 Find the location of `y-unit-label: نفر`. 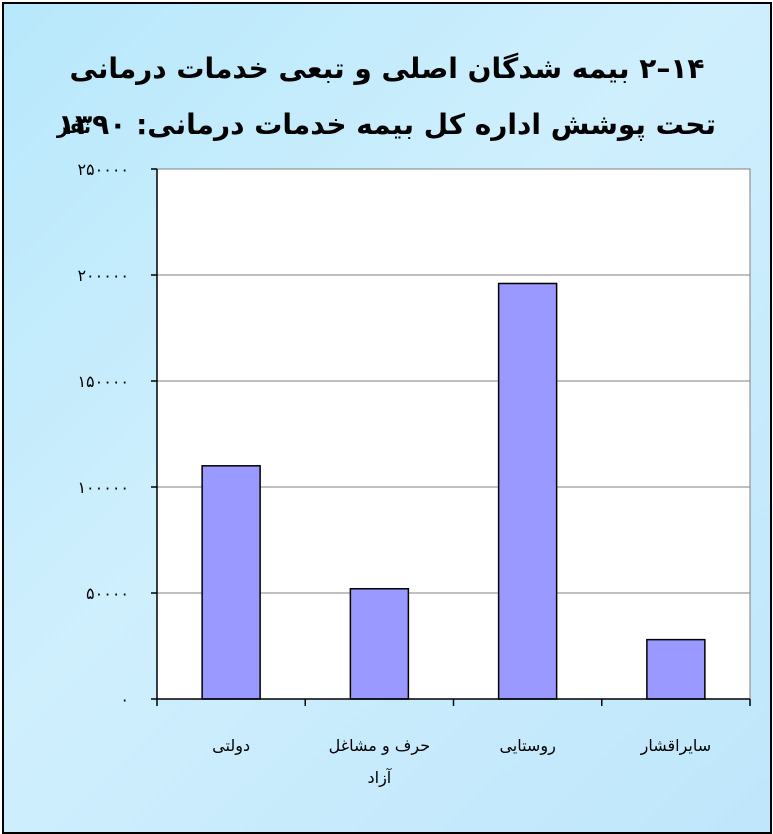

y-unit-label: نفر is located at coordinates (73, 126).